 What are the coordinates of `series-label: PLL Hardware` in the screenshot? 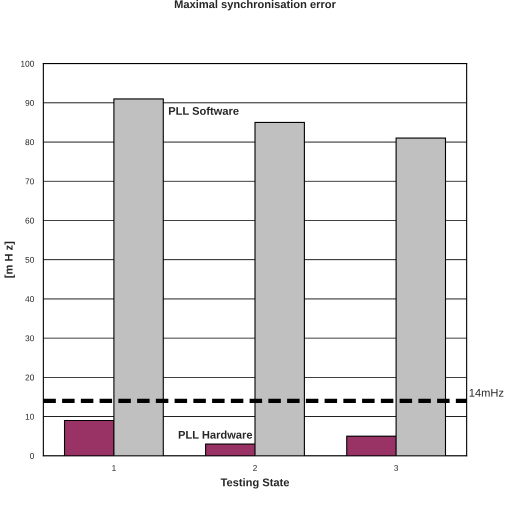 It's located at (215, 434).